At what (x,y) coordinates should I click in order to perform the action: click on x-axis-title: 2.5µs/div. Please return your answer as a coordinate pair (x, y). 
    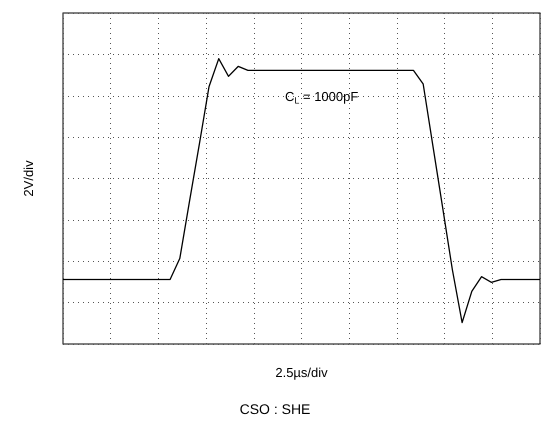
    Looking at the image, I should click on (301, 372).